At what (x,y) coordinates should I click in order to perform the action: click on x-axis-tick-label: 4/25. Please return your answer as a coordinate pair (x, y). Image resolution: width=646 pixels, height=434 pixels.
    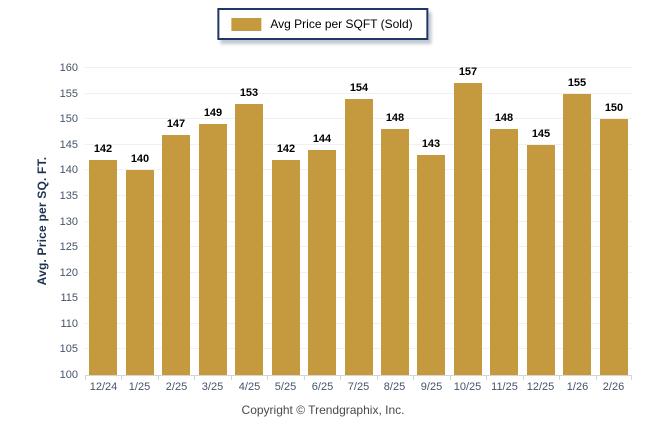
    Looking at the image, I should click on (249, 387).